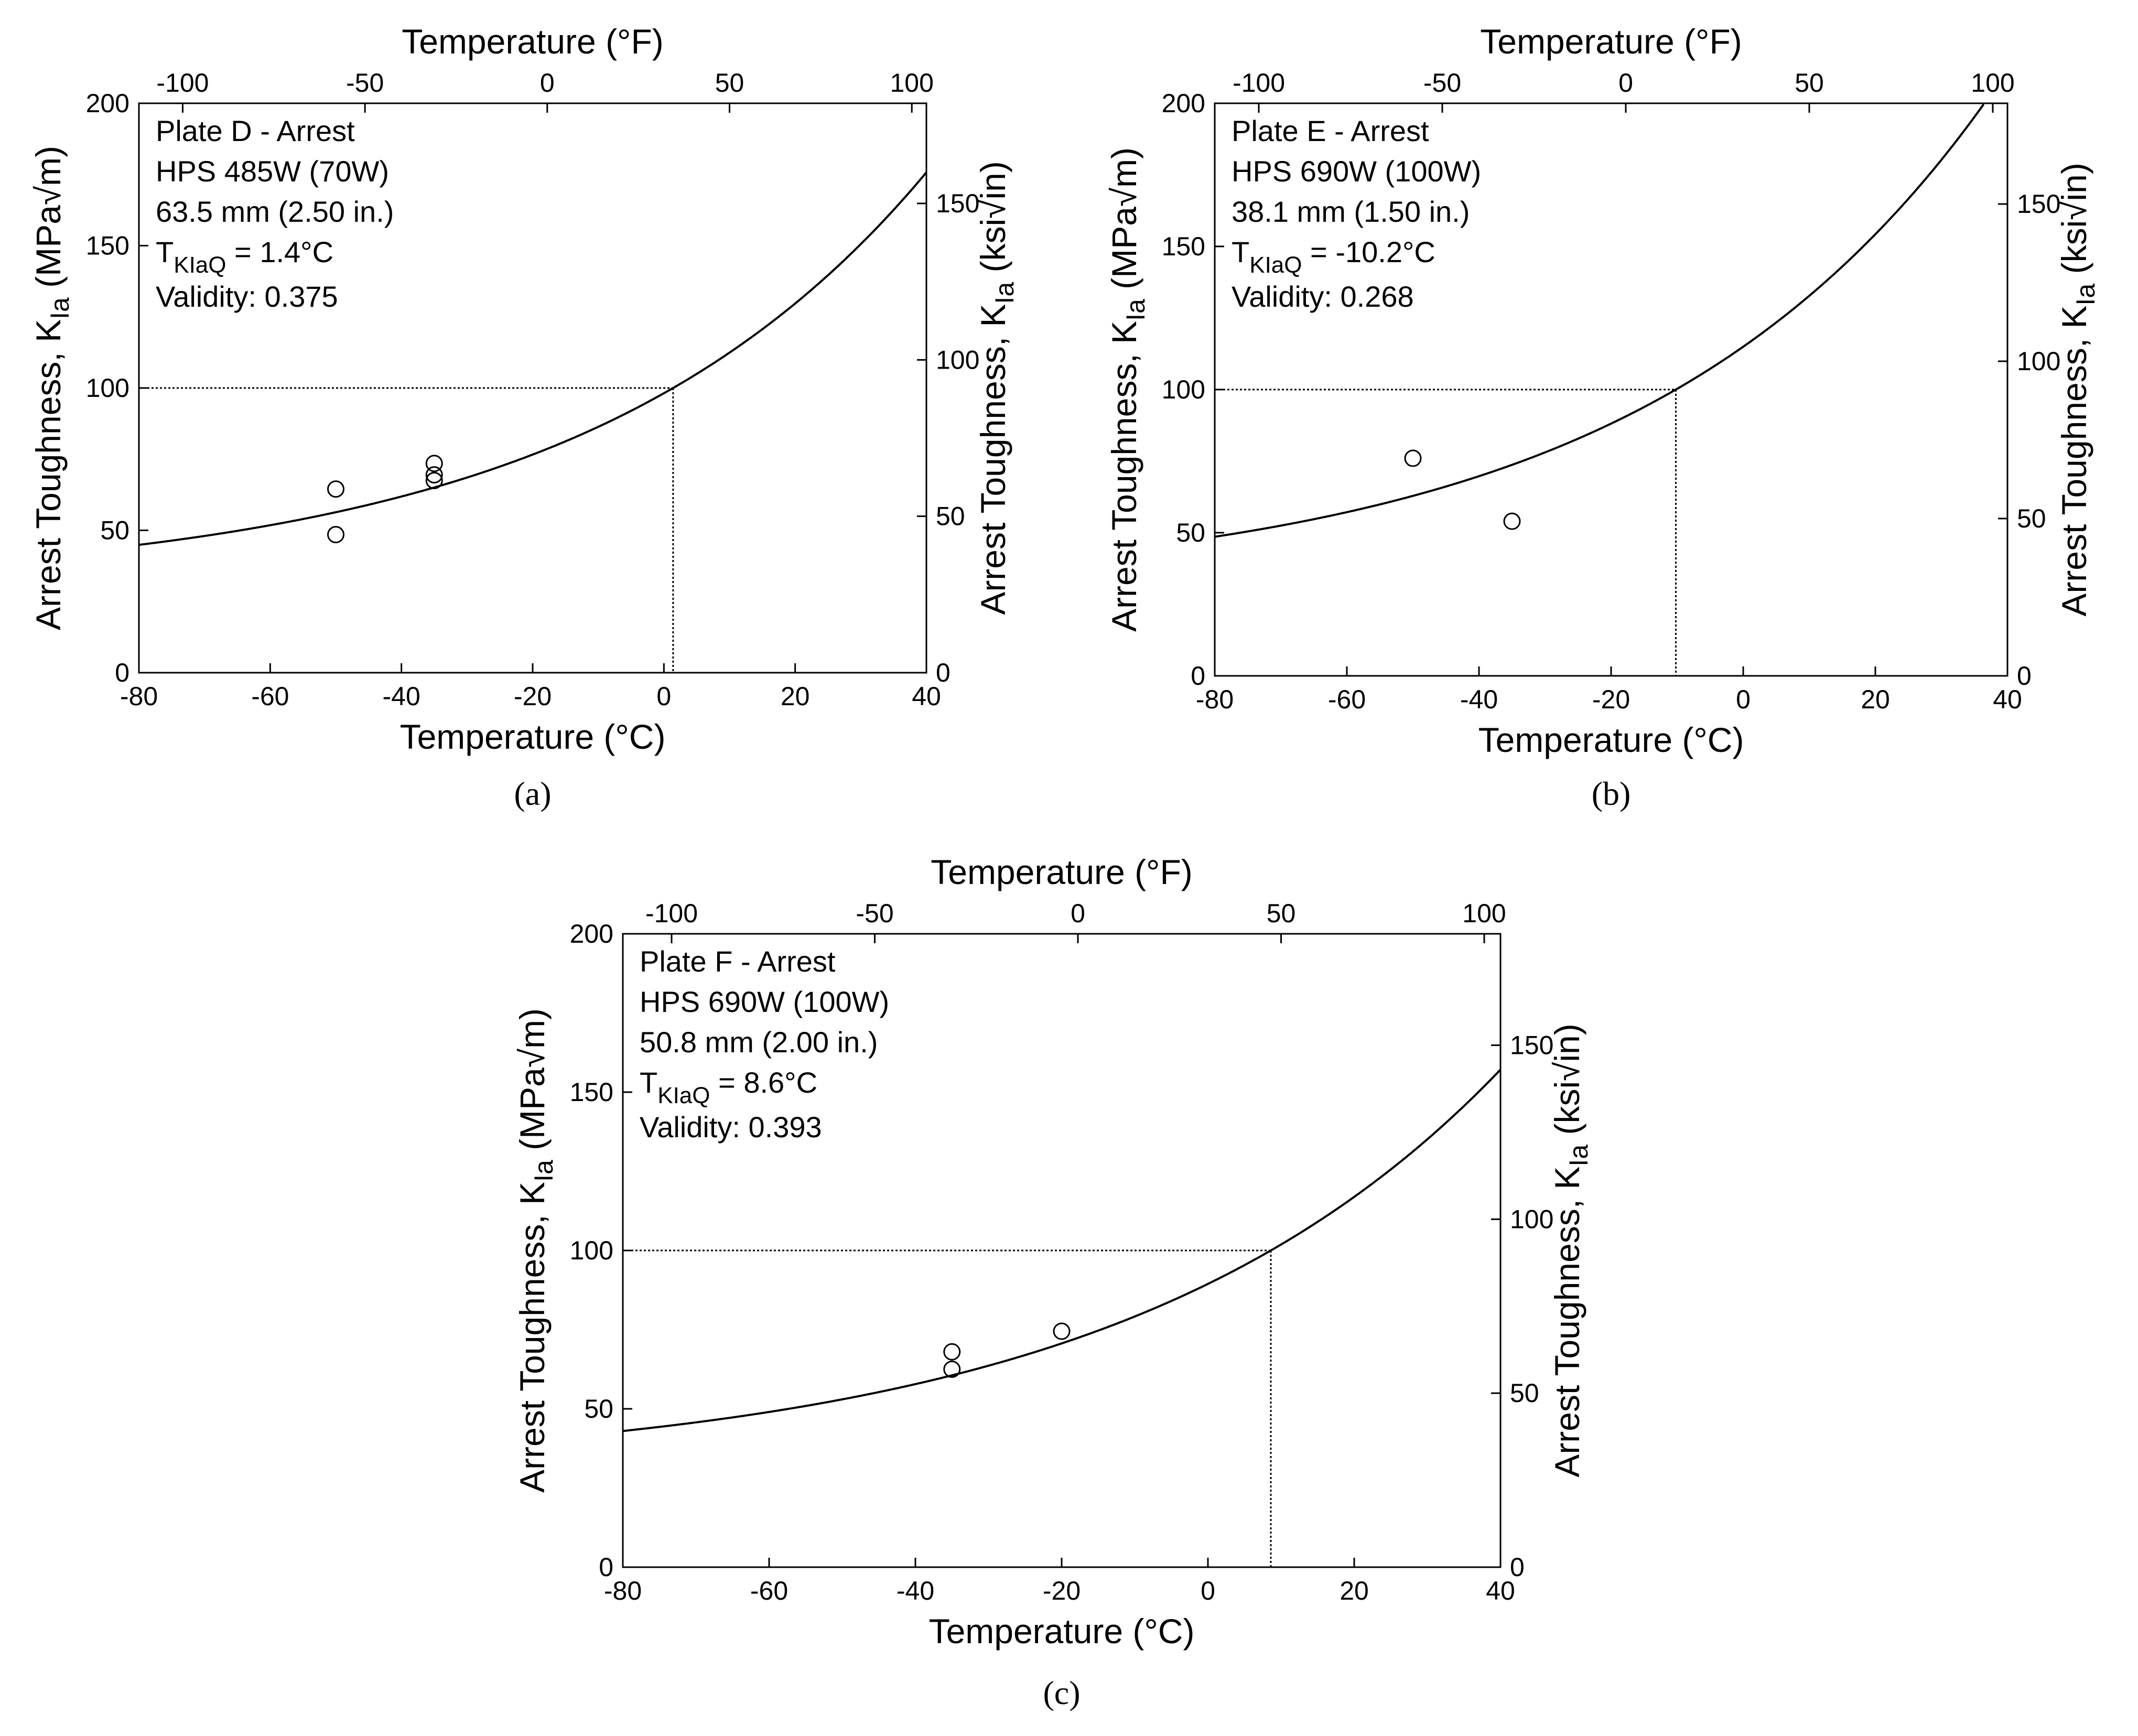 The width and height of the screenshot is (2138, 1736). I want to click on thickness-label: 63.5 mm (2.50 in.), so click(275, 212).